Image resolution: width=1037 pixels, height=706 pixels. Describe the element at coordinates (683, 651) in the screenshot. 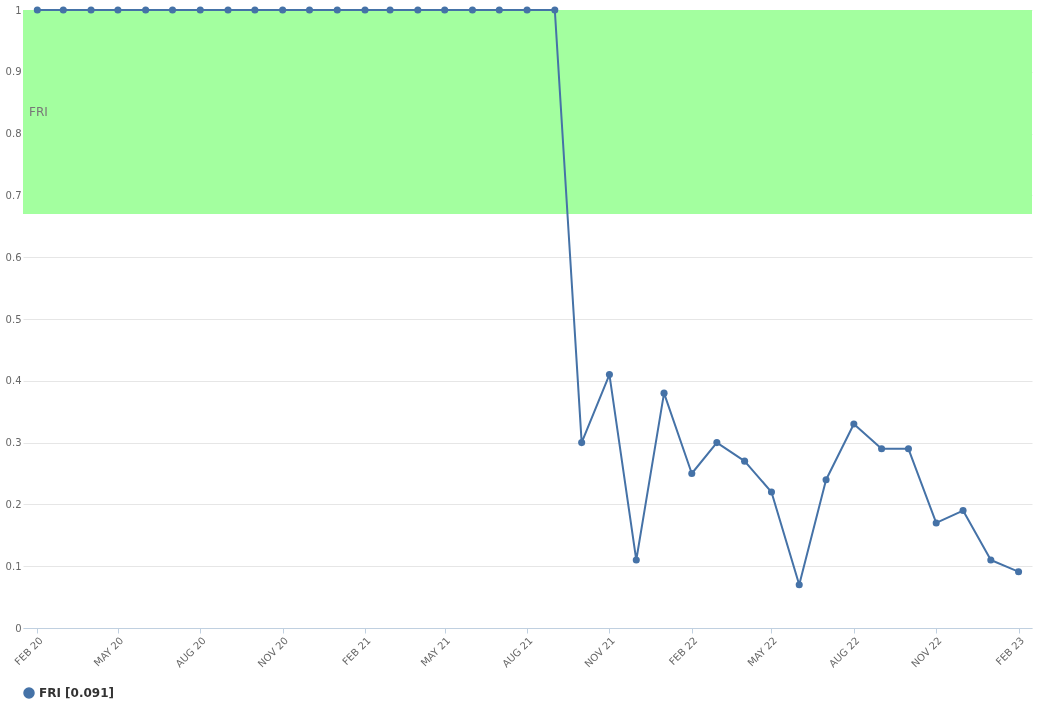

I see `x-tick-label: FEB 22` at that location.